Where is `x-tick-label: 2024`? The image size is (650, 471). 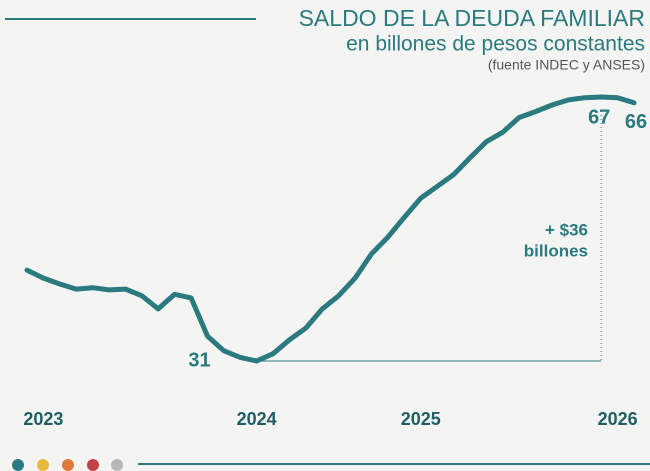 x-tick-label: 2024 is located at coordinates (257, 419).